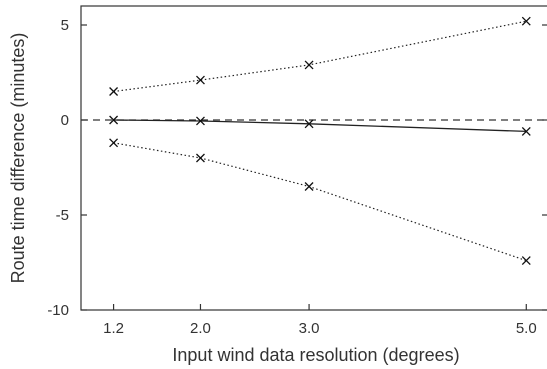 Image resolution: width=547 pixels, height=369 pixels. What do you see at coordinates (18, 158) in the screenshot?
I see `y-axis-label: Route time difference (minutes)` at bounding box center [18, 158].